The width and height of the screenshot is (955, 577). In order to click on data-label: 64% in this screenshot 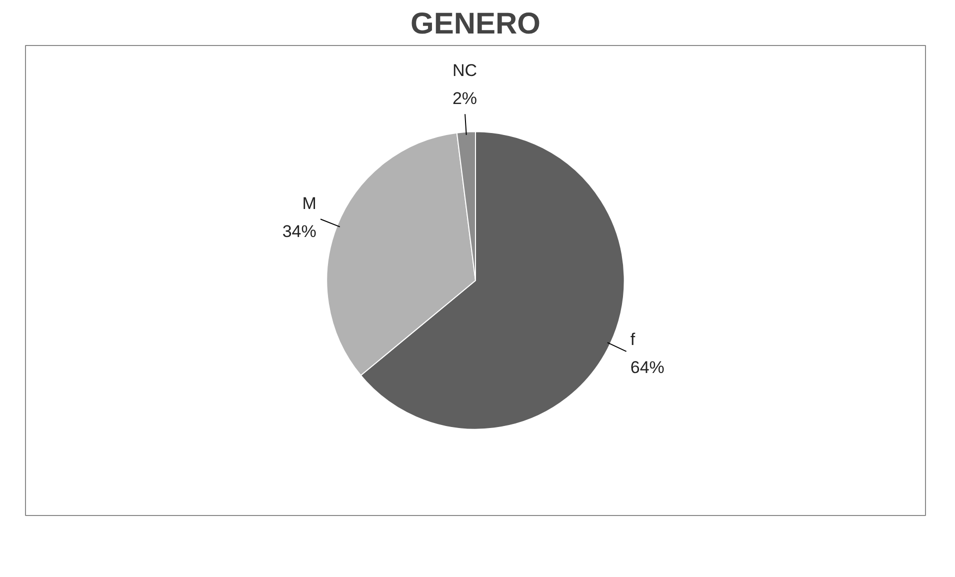, I will do `click(647, 367)`.